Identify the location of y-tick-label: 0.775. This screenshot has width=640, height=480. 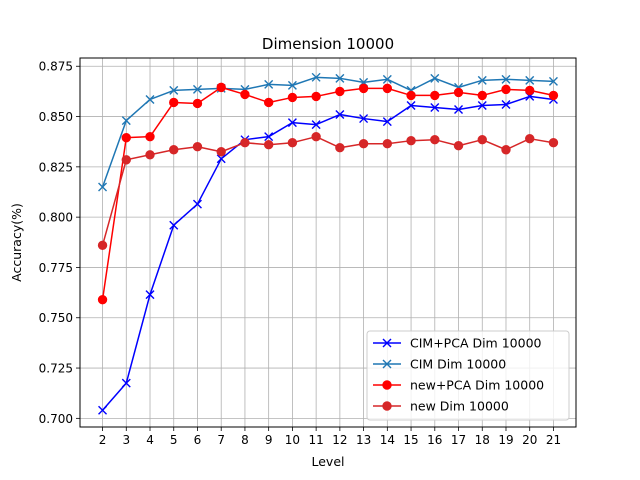
(56, 268).